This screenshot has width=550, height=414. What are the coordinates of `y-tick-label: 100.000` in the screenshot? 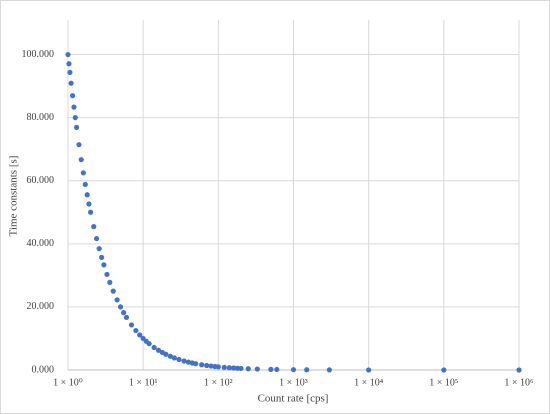 It's located at (38, 54).